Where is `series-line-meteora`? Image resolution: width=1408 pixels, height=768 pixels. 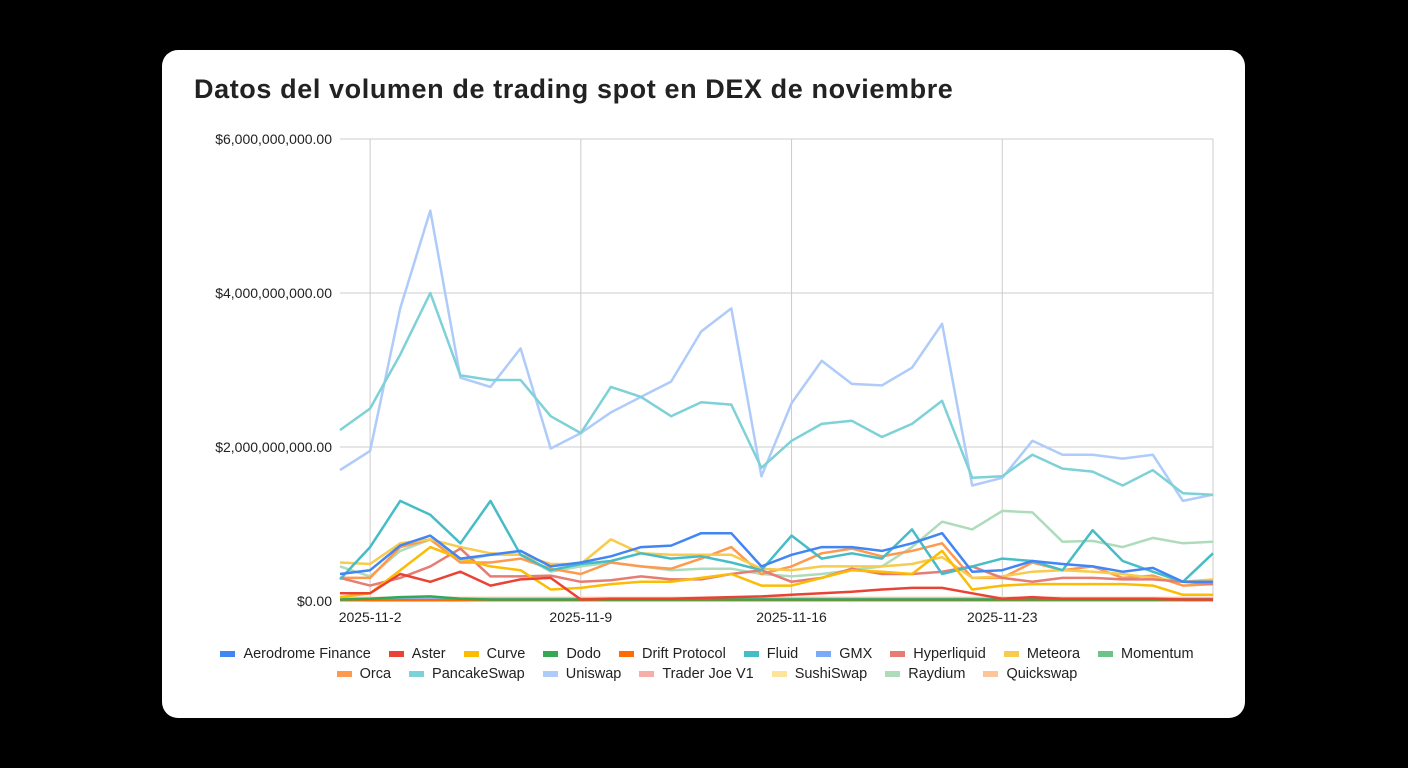 series-line-meteora is located at coordinates (776, 561).